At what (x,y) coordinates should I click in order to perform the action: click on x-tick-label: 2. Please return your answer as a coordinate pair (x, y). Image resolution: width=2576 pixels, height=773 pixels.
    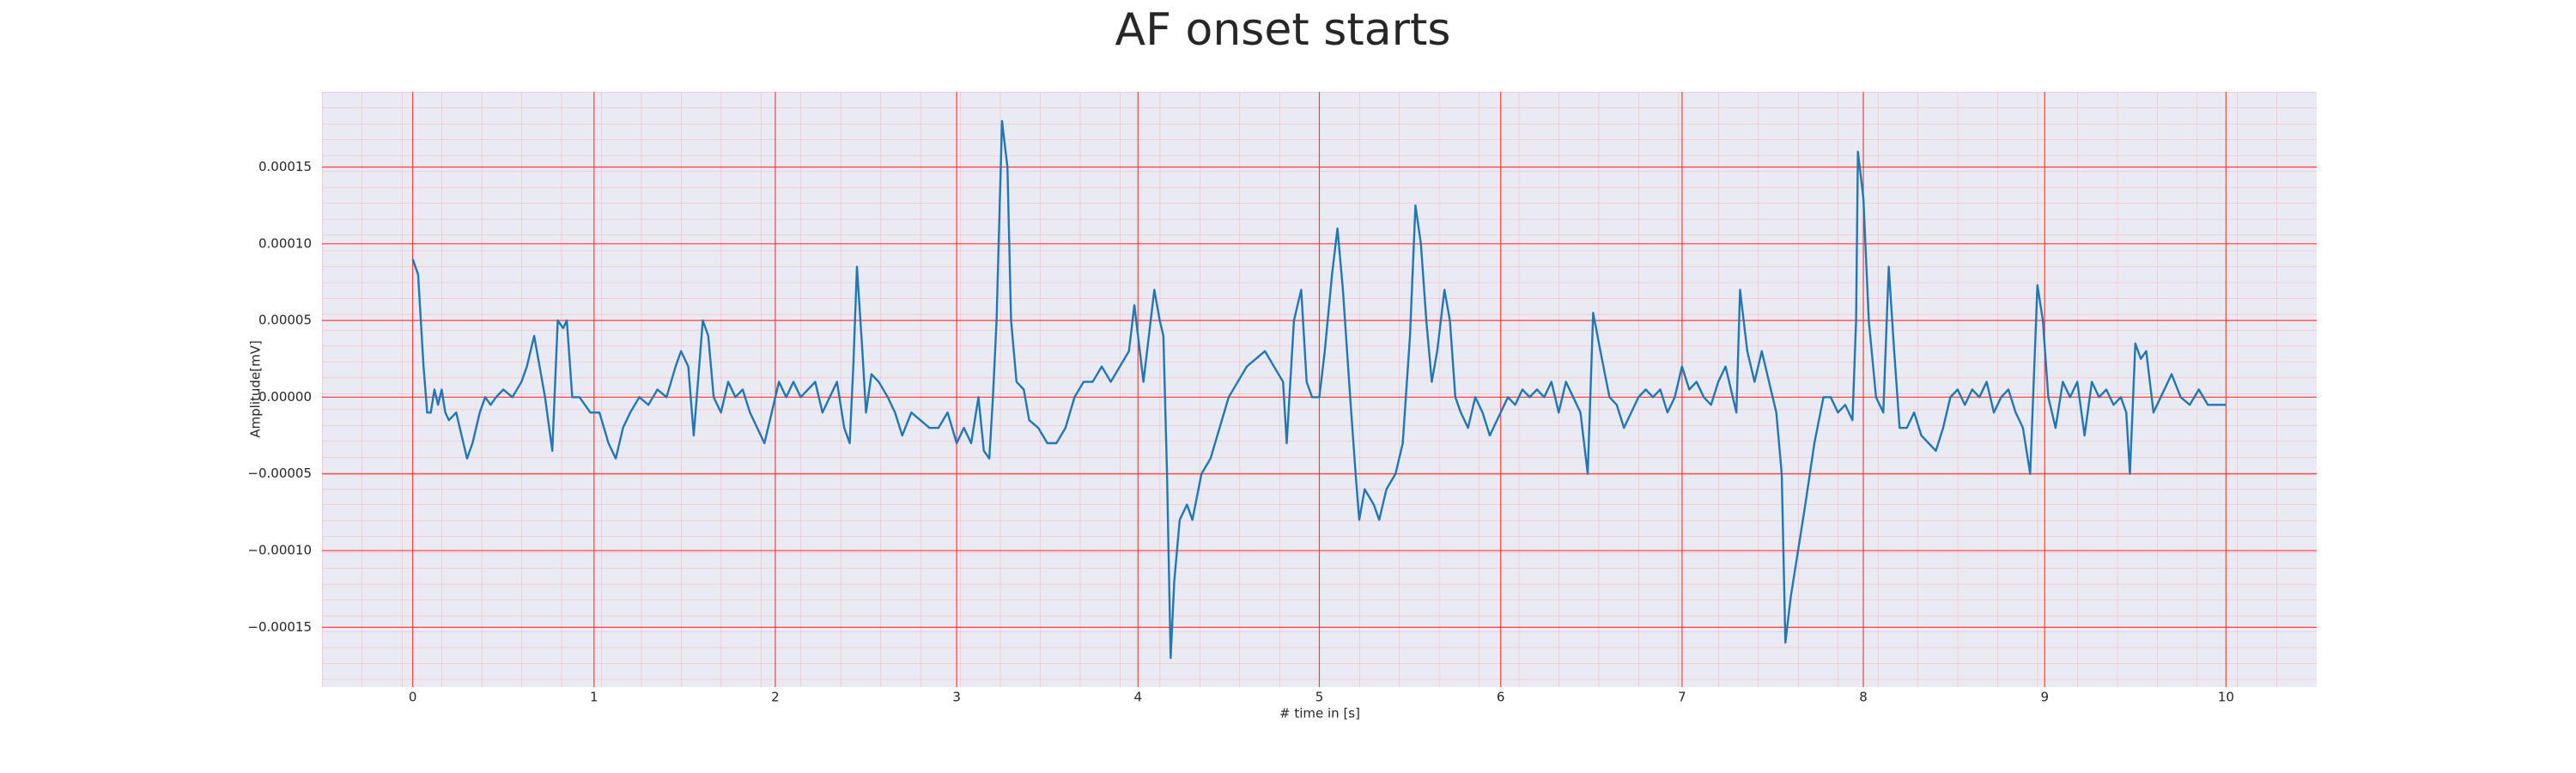
    Looking at the image, I should click on (775, 697).